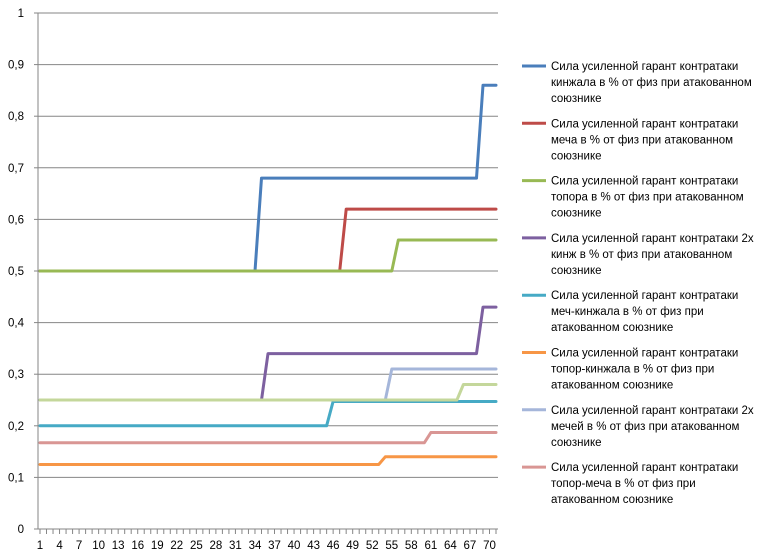  Describe the element at coordinates (176, 546) in the screenshot. I see `x-tick-label: 22` at that location.